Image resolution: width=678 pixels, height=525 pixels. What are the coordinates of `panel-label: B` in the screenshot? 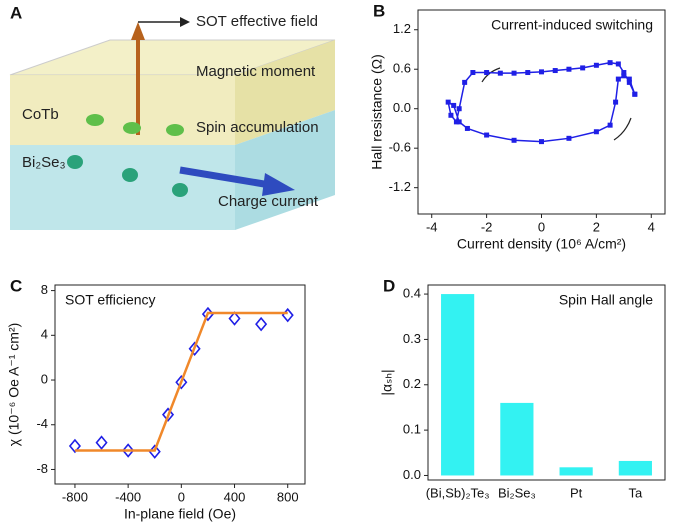 It's located at (379, 10).